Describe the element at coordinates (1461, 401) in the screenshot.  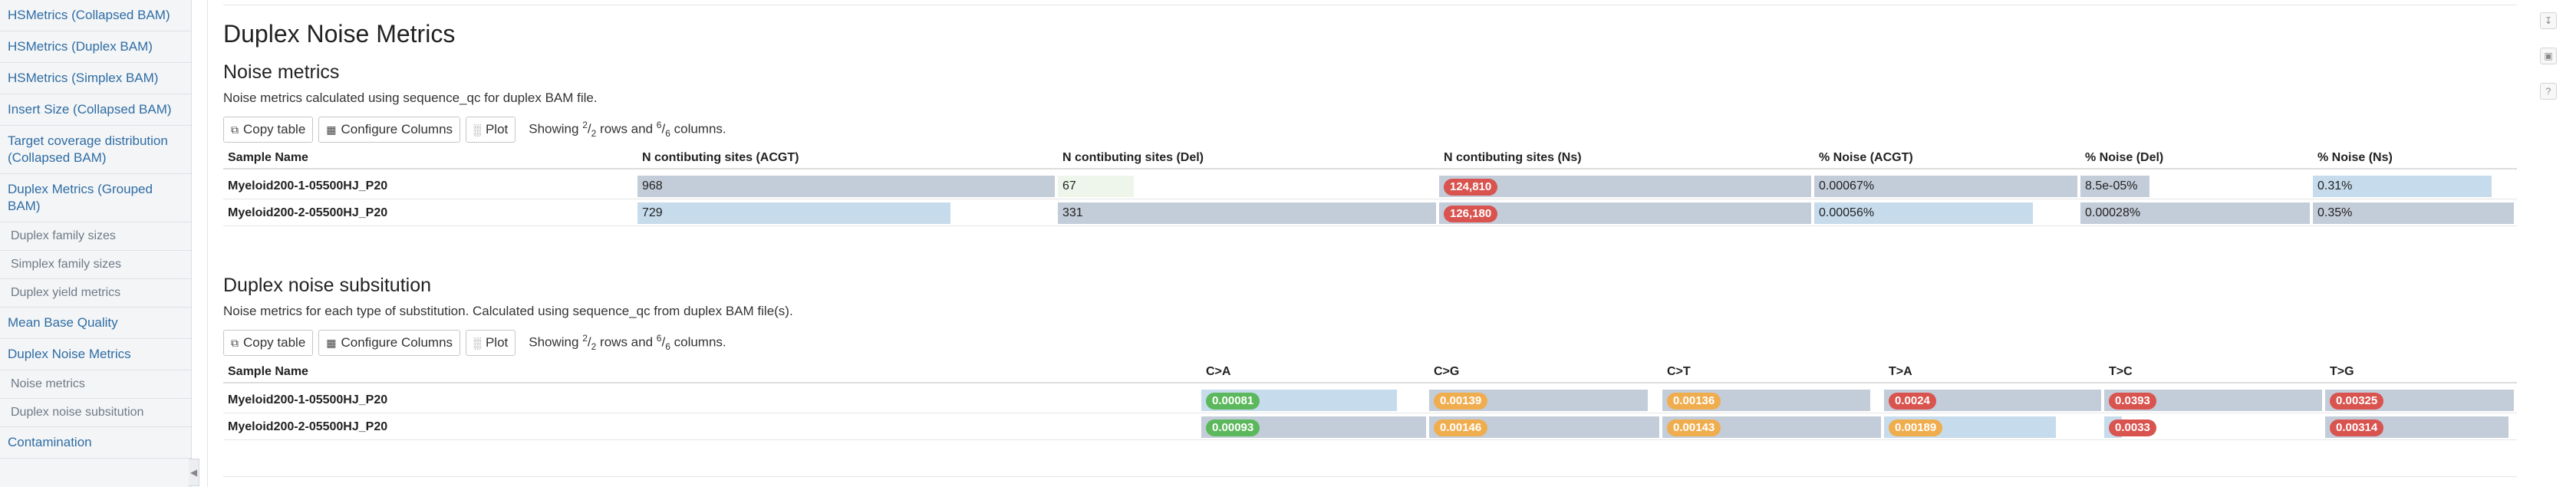
I see `value-badge: 0.00139` at that location.